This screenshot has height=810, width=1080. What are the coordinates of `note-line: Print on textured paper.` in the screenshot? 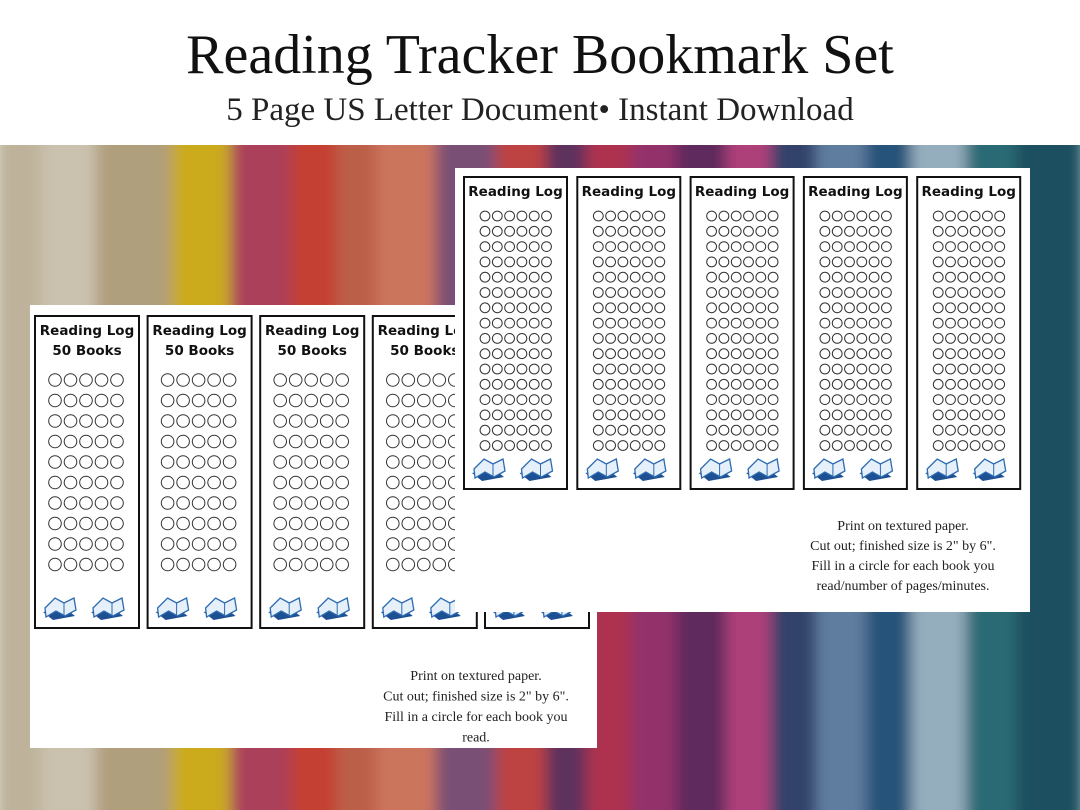 It's located at (902, 526).